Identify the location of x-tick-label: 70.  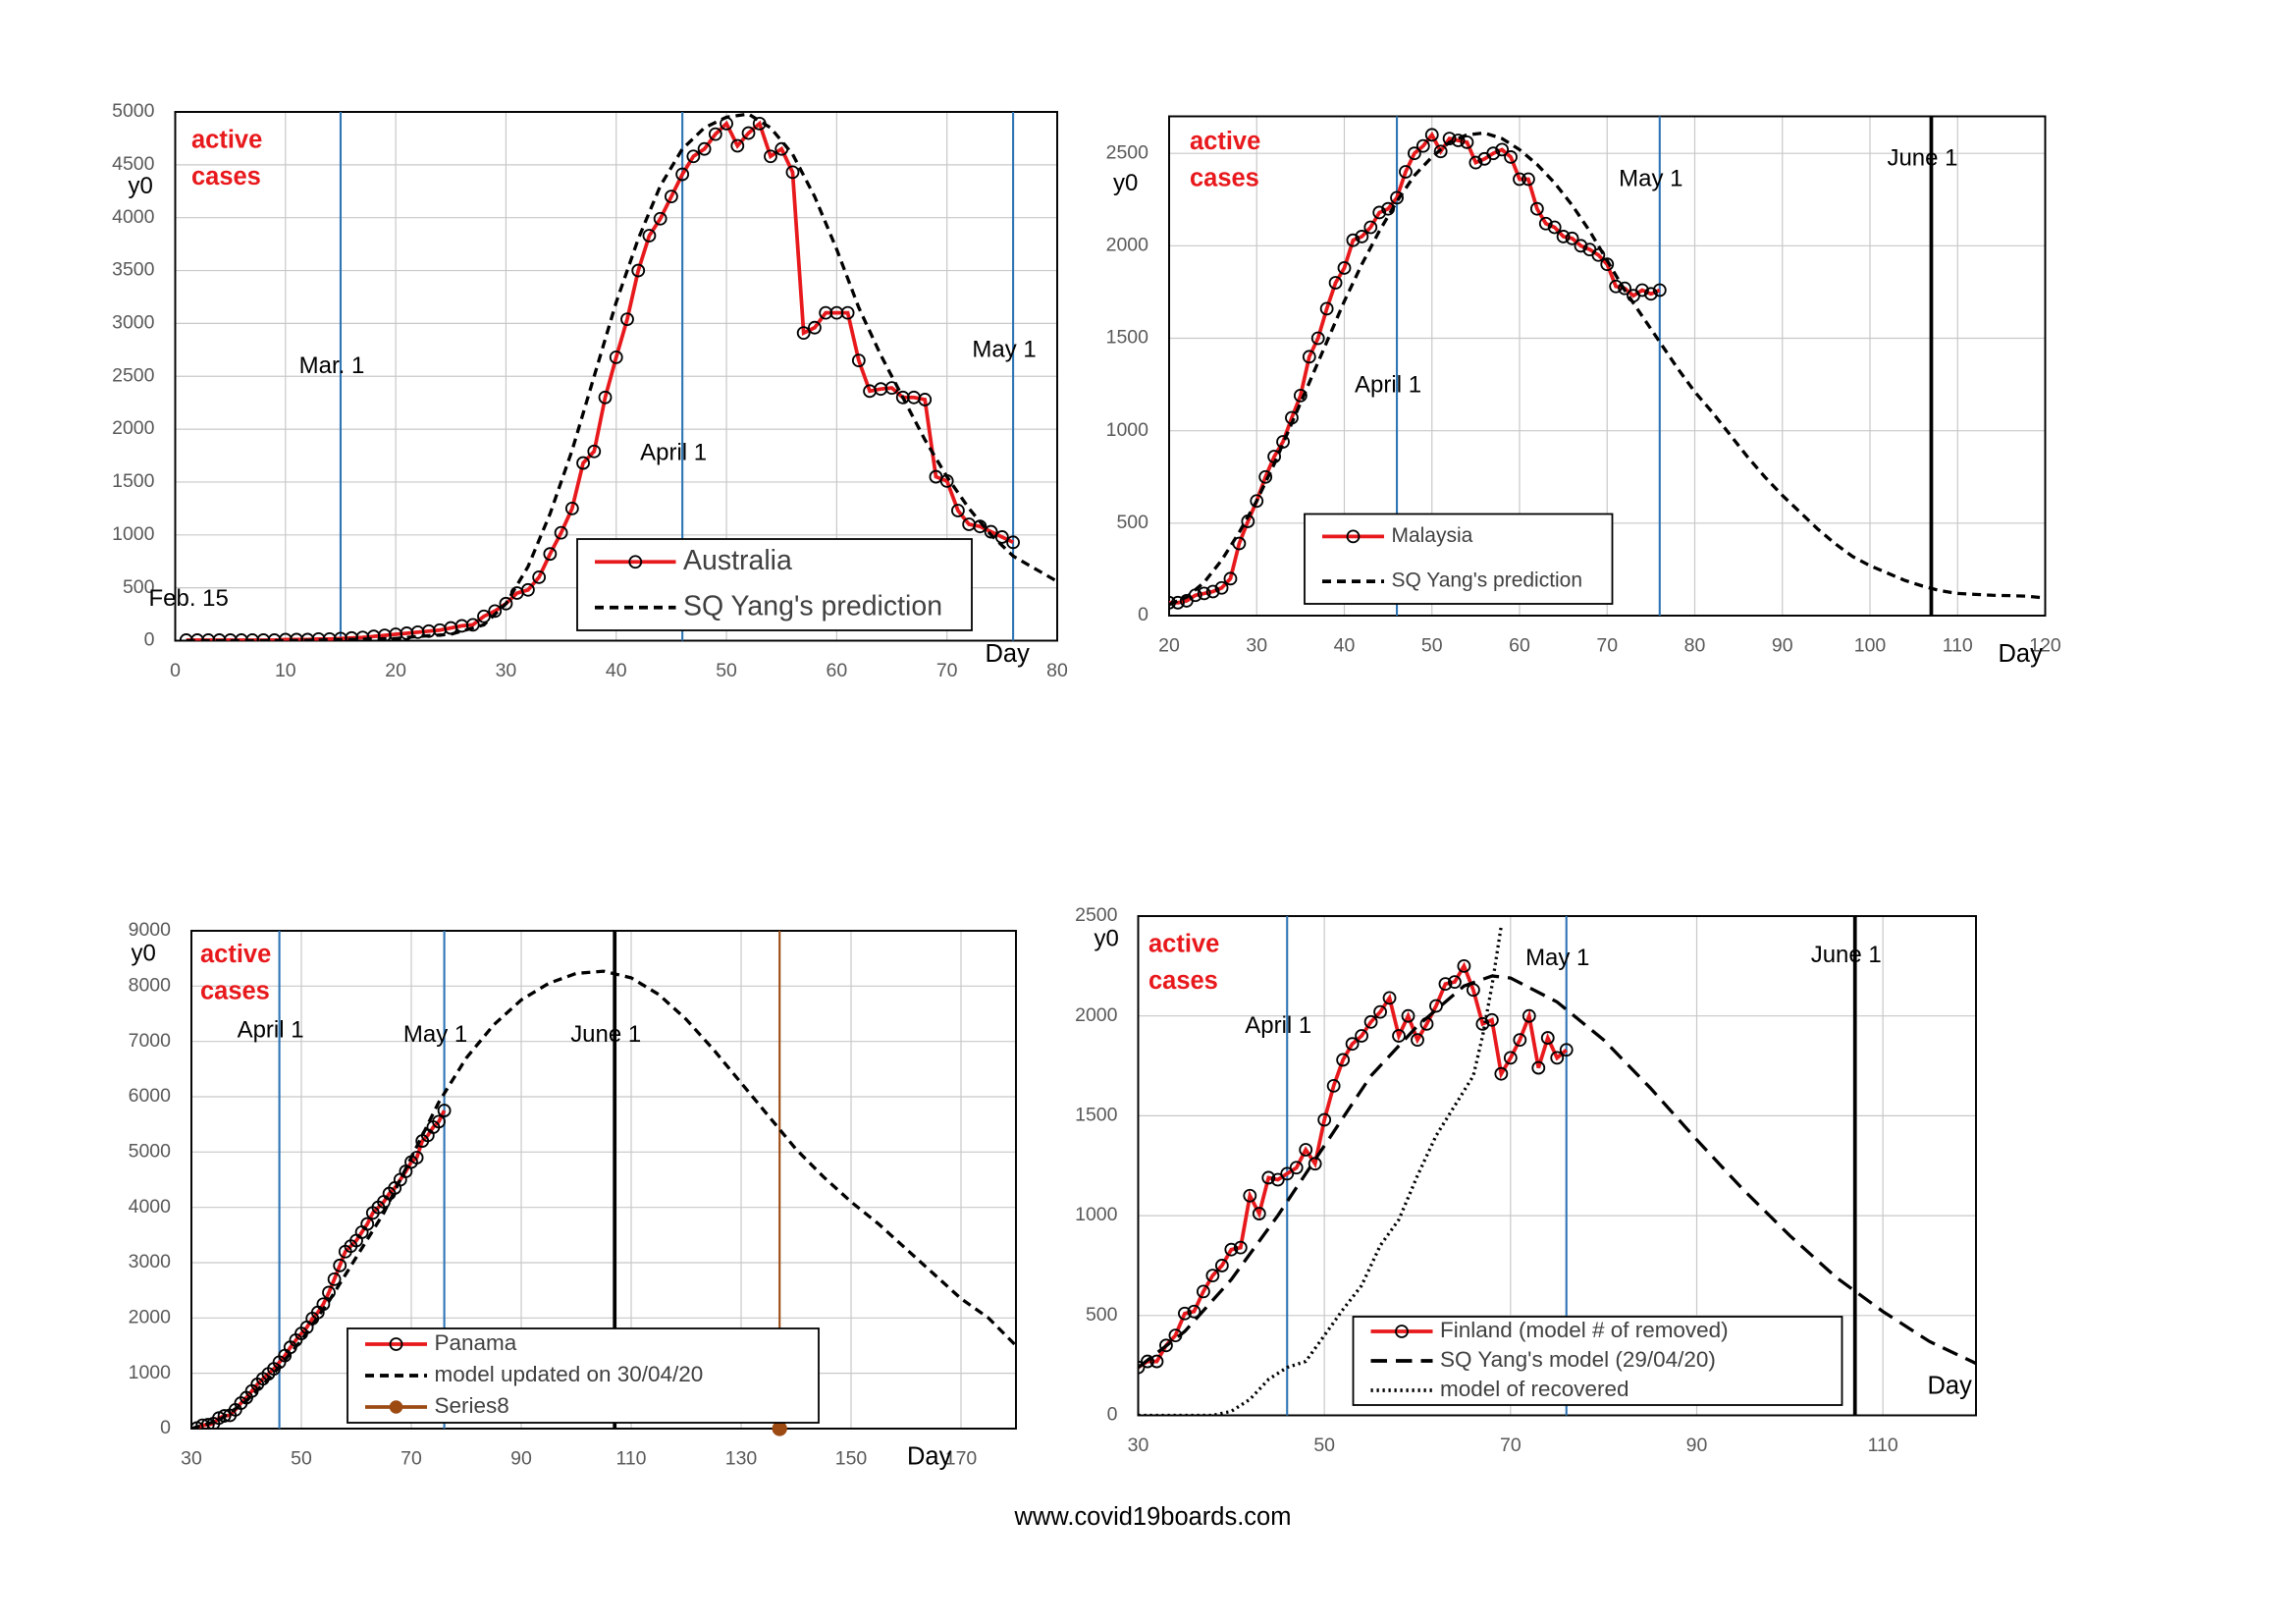
(1607, 646).